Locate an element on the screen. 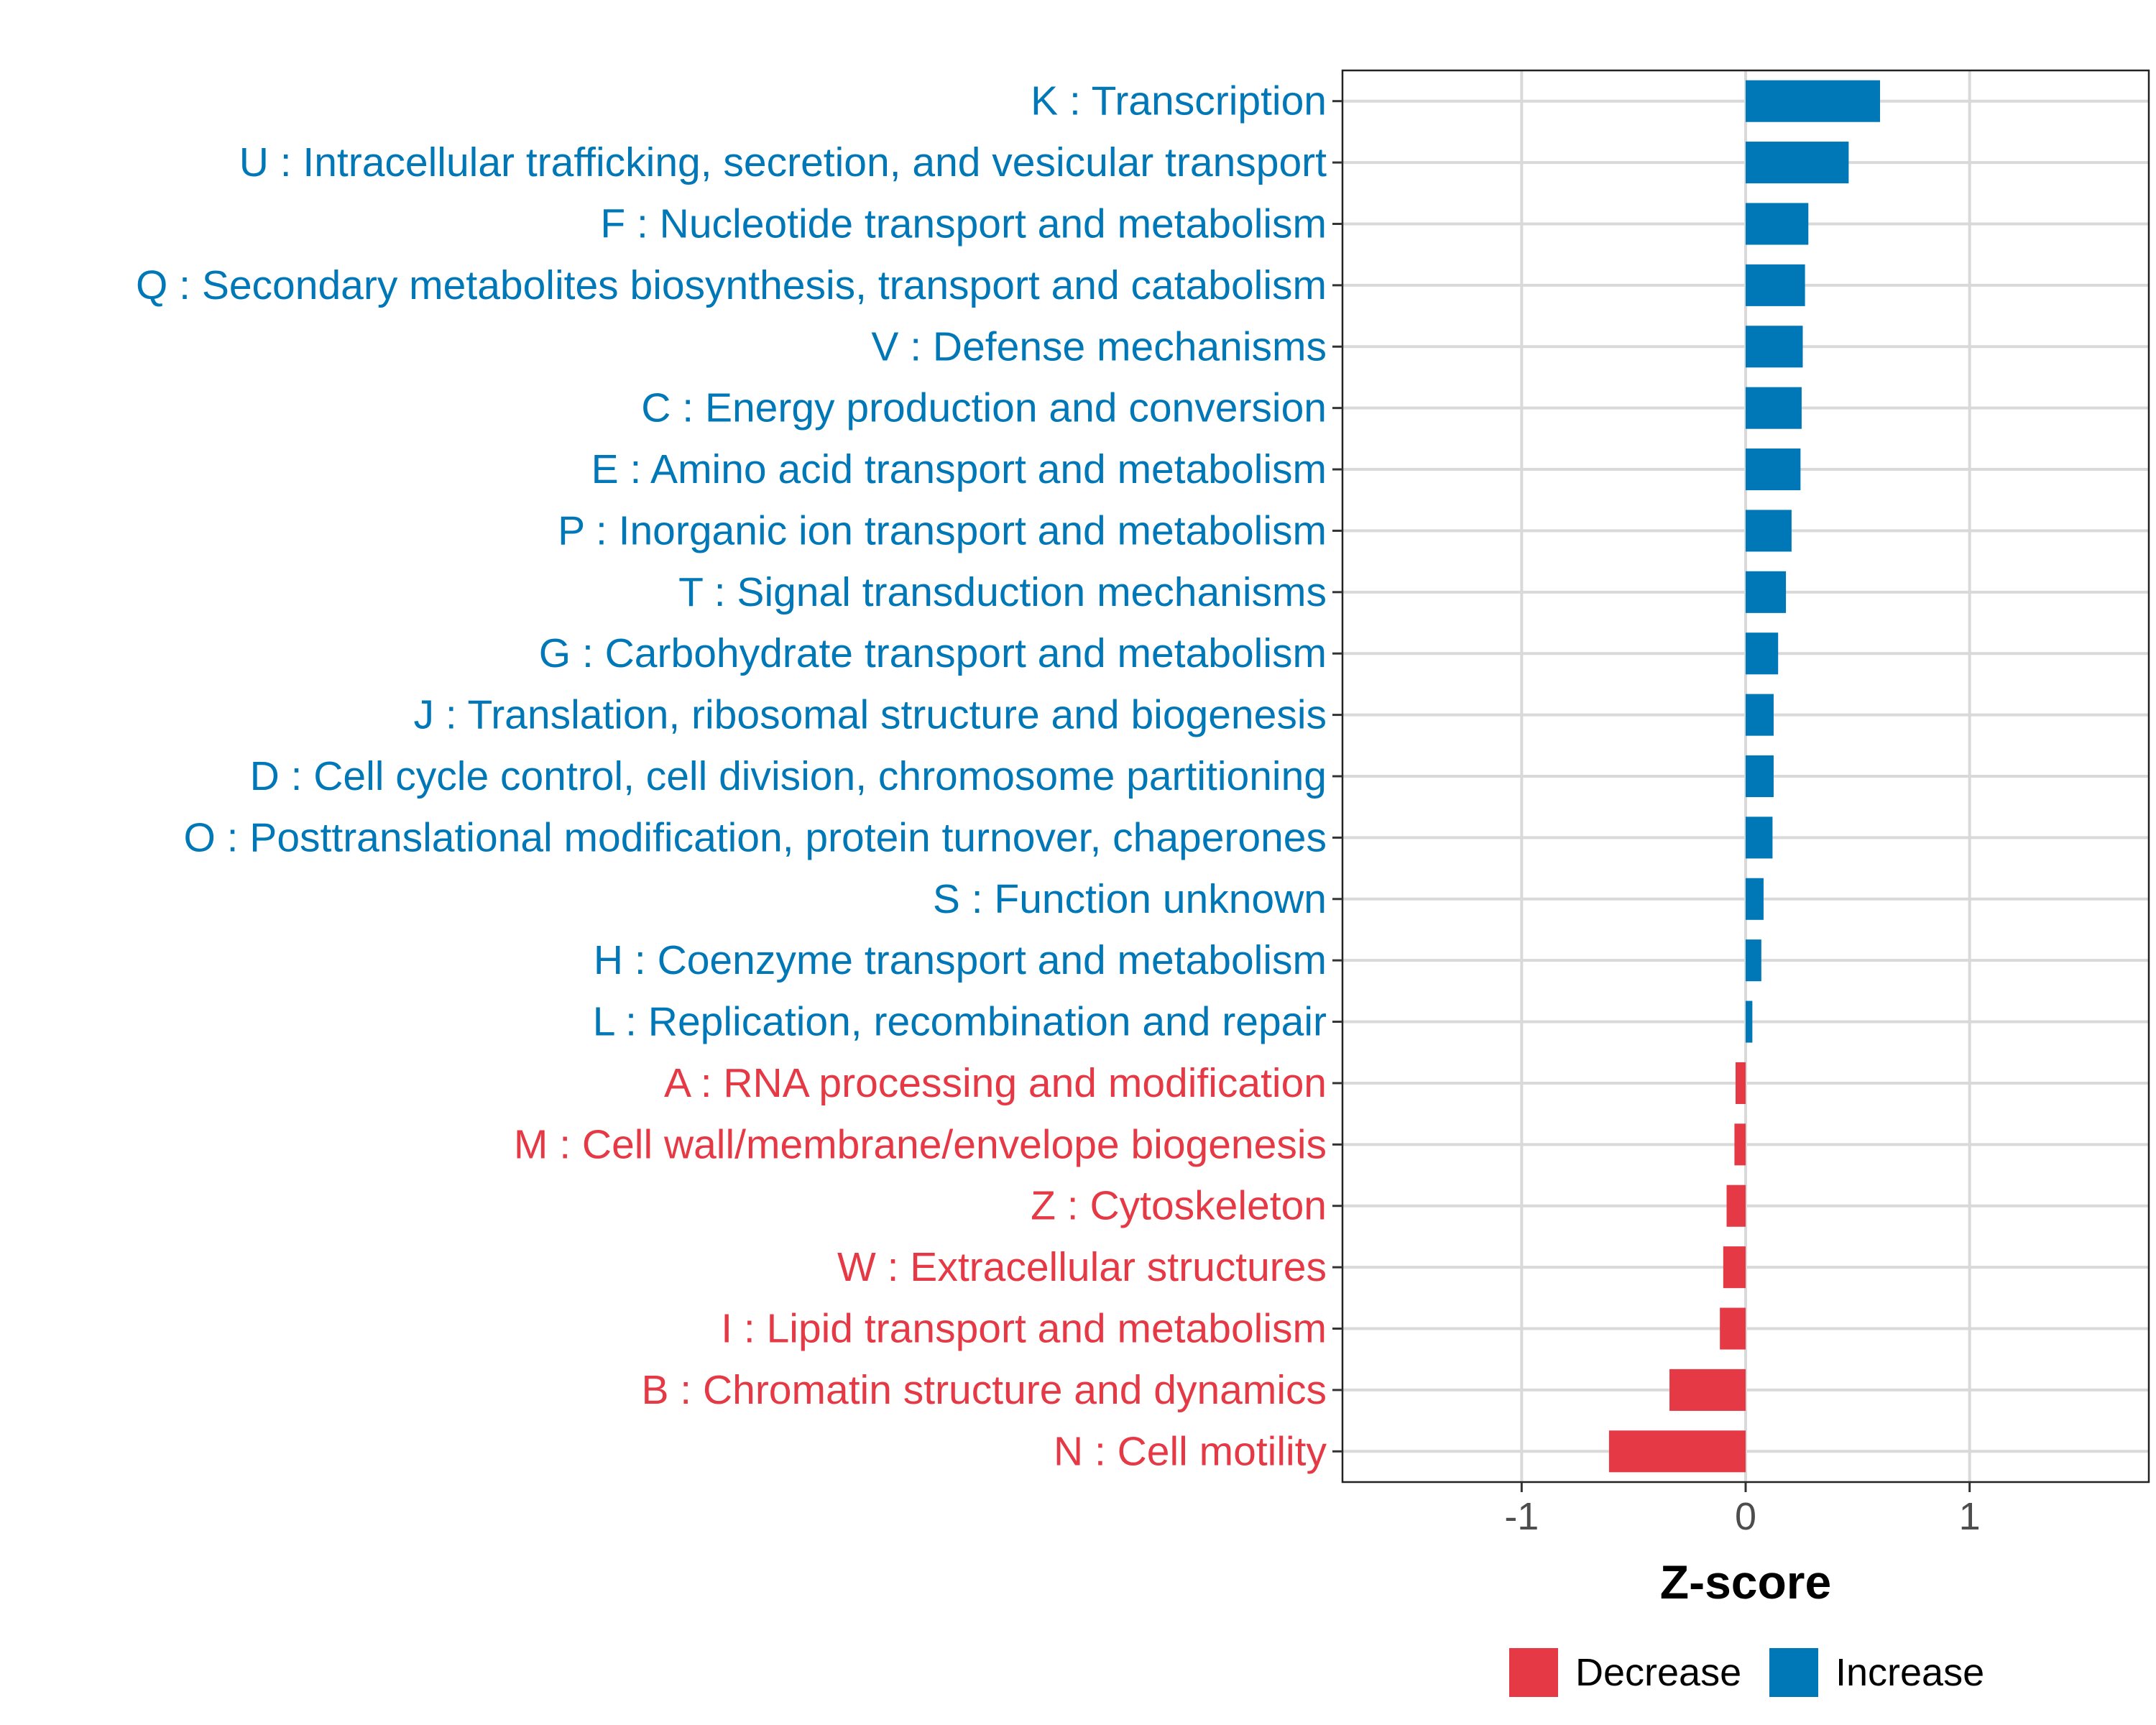  x-axis: -1 0 1 is located at coordinates (1743, 1510).